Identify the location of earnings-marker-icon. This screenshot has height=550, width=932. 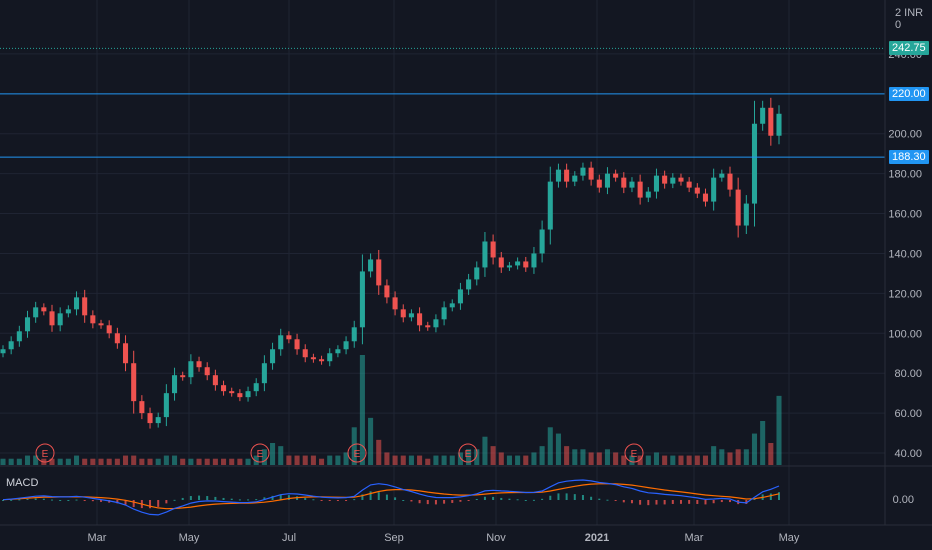
(634, 453).